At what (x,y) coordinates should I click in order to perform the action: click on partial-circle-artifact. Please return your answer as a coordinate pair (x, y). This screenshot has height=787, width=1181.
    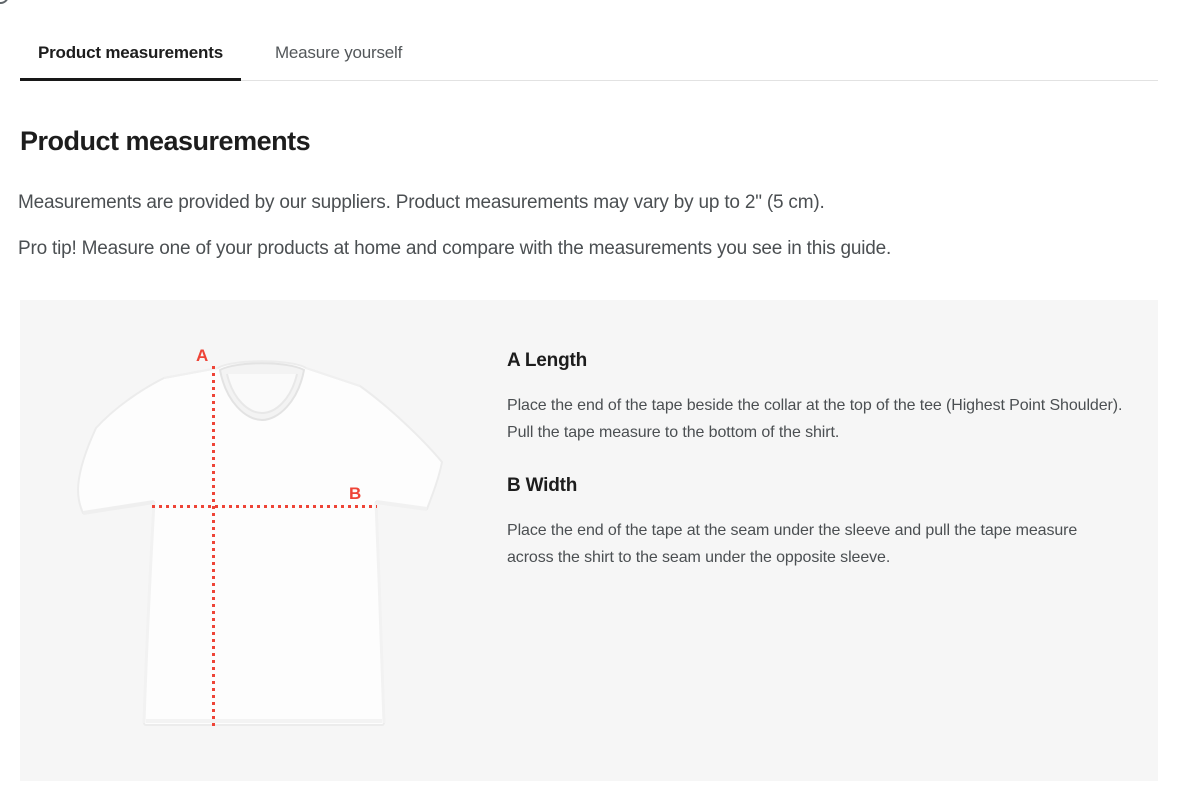
    Looking at the image, I should click on (4, 2).